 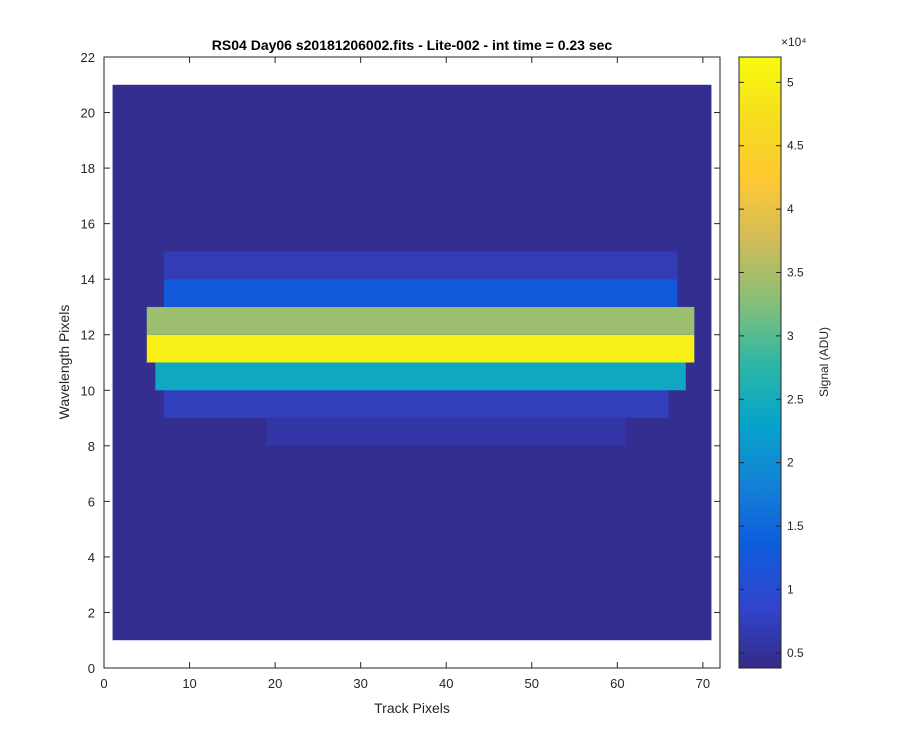 I want to click on colorbar-tick-label: 1, so click(x=790, y=589).